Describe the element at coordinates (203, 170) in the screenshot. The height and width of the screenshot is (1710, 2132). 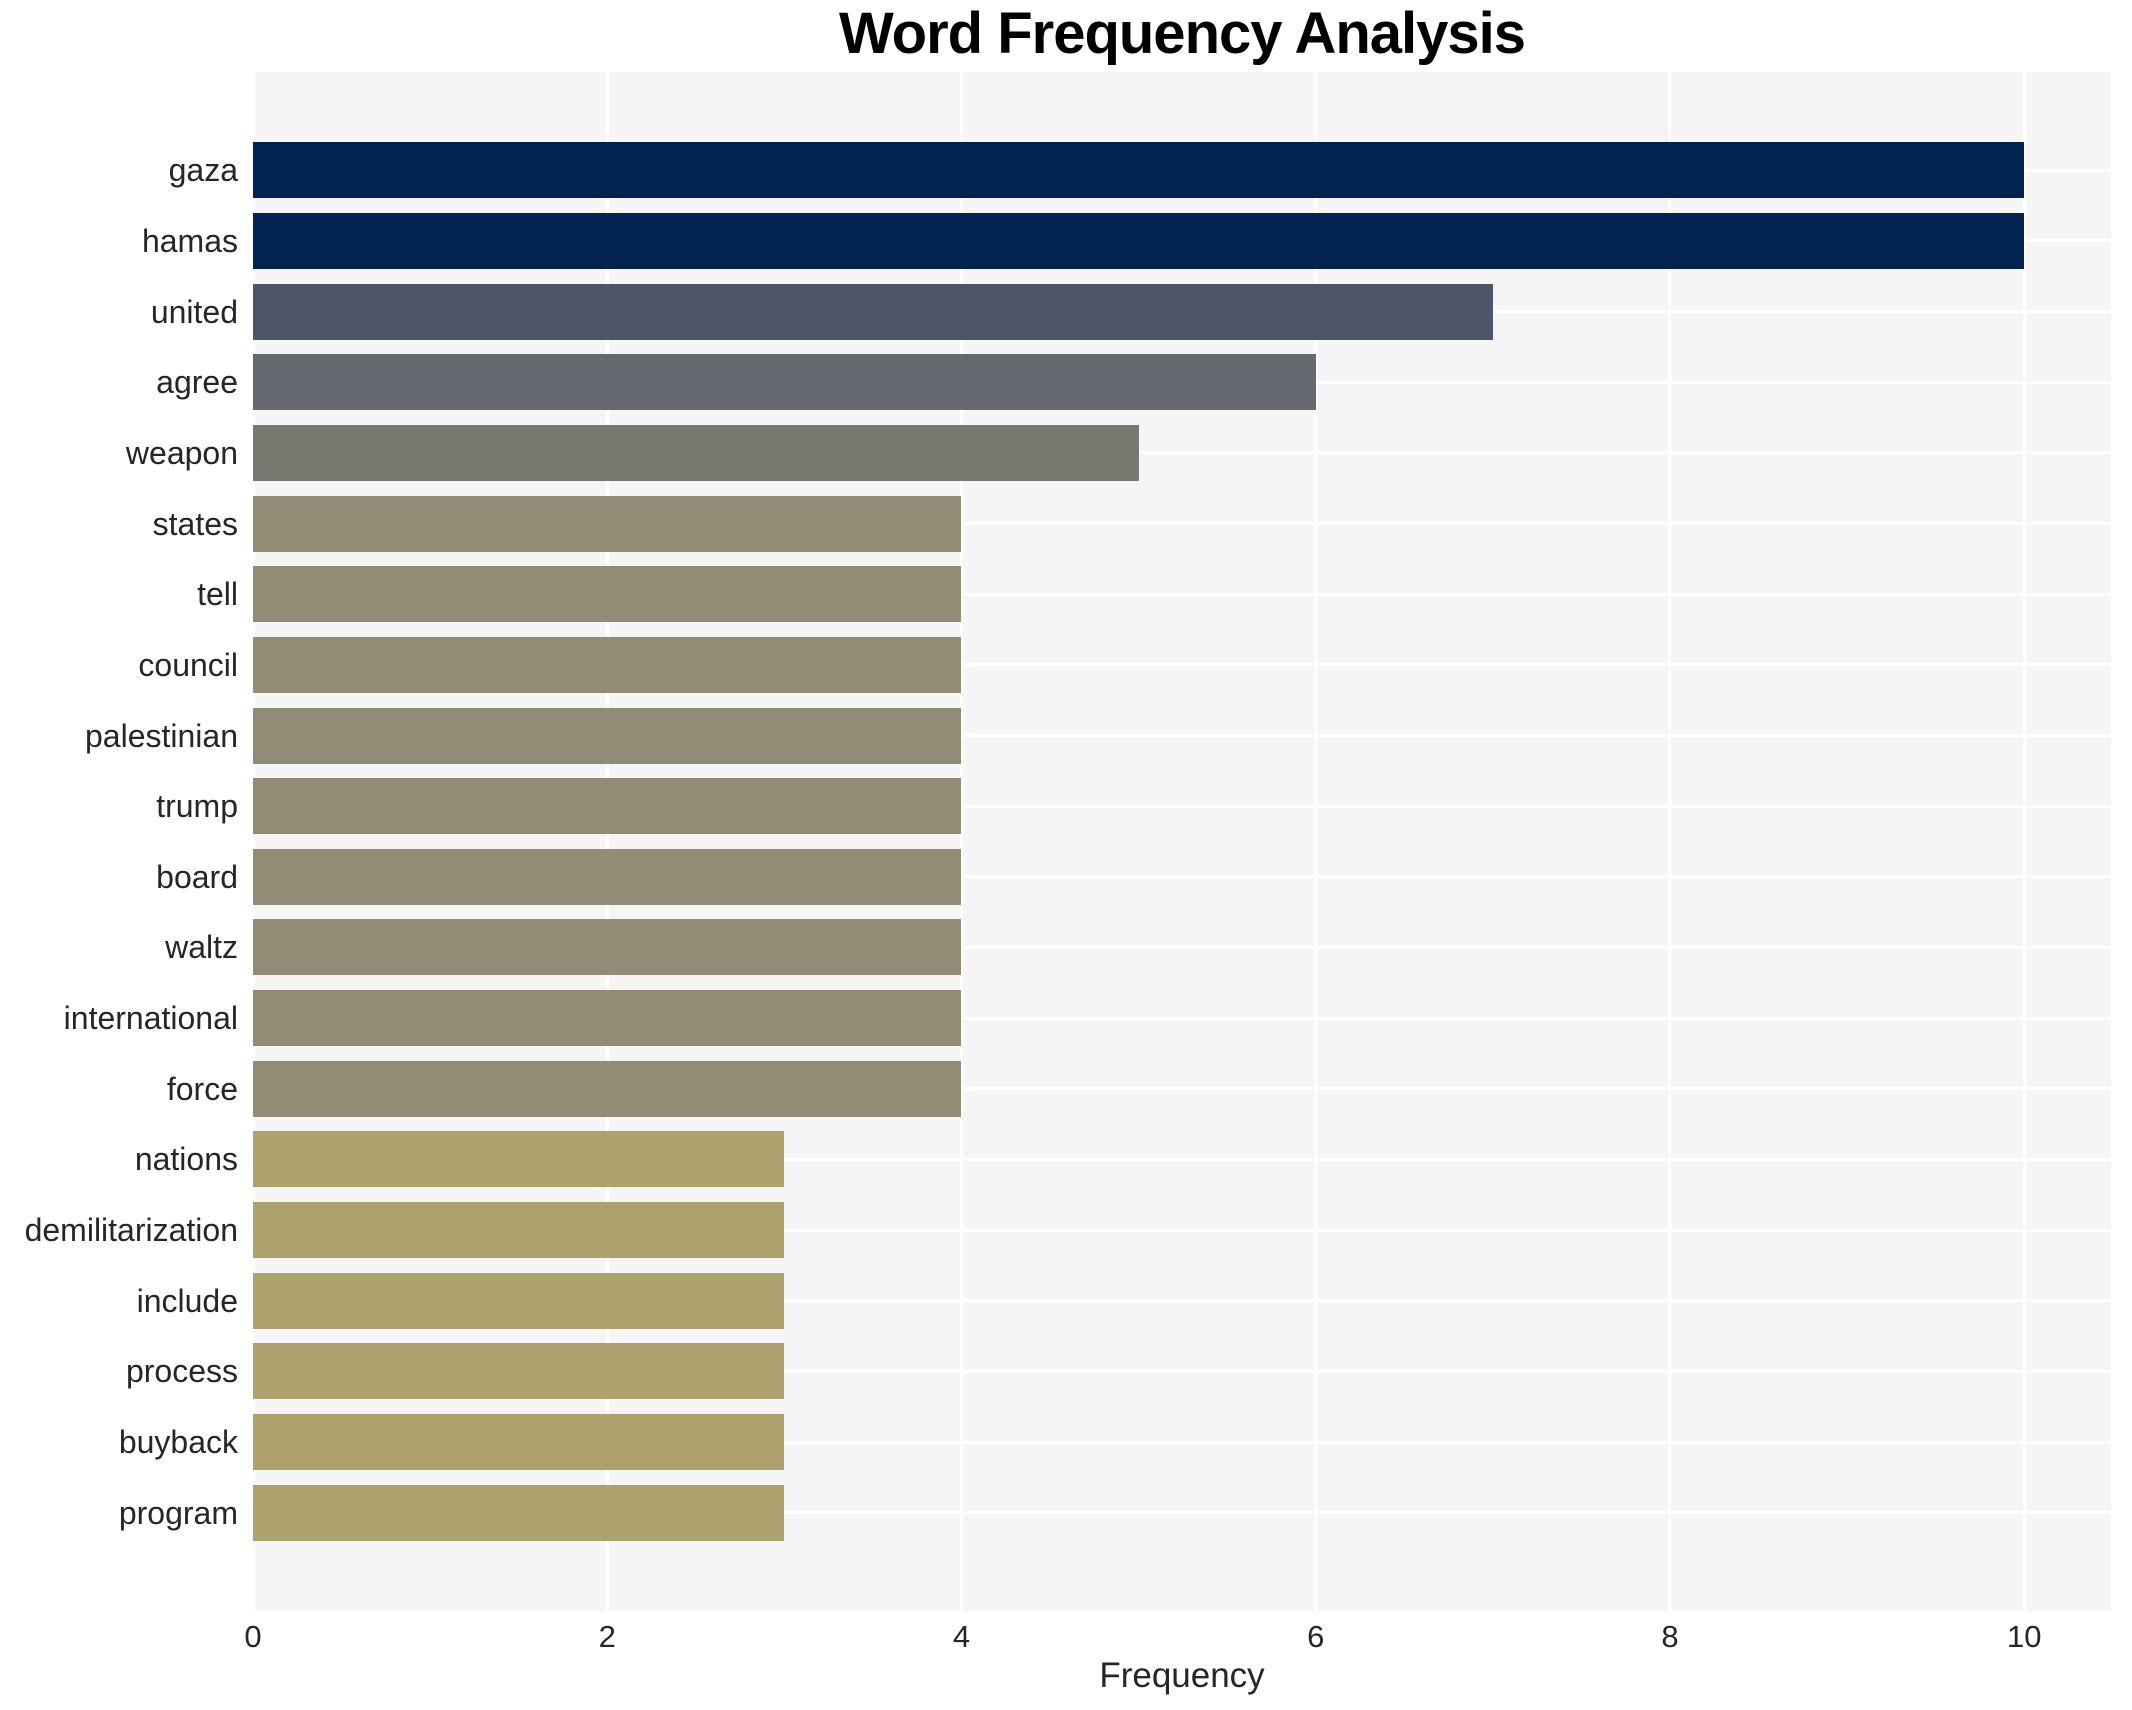
I see `y-tick-label-gaza: gaza` at that location.